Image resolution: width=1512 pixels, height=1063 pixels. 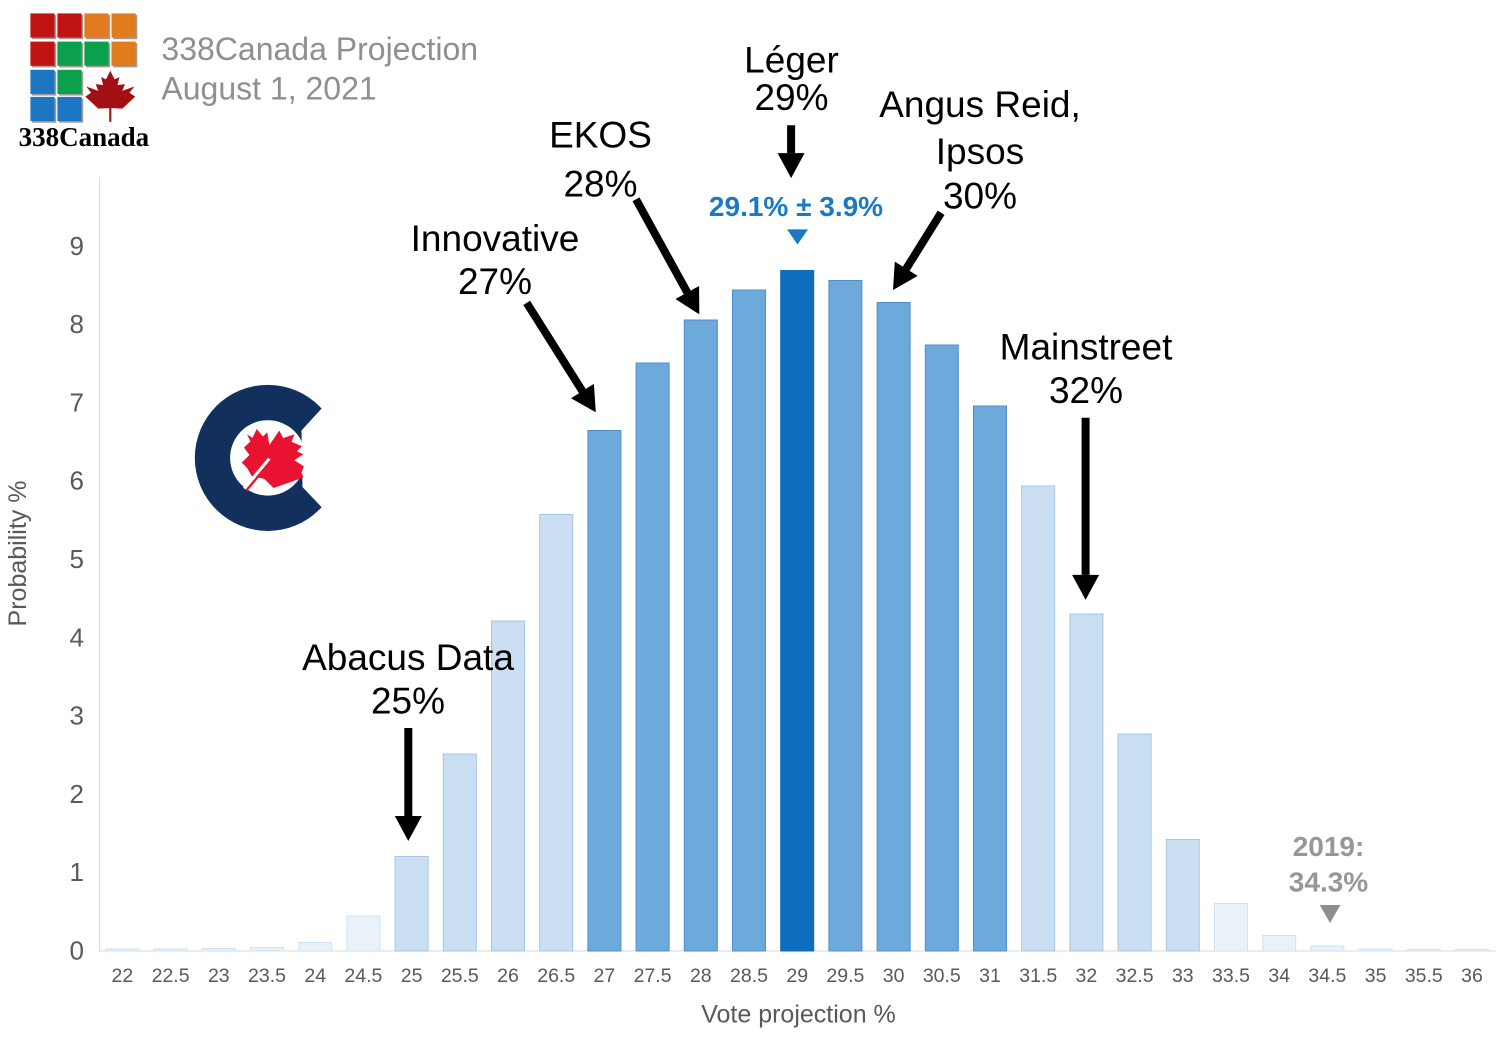 I want to click on svg-text: 7, so click(x=77, y=402).